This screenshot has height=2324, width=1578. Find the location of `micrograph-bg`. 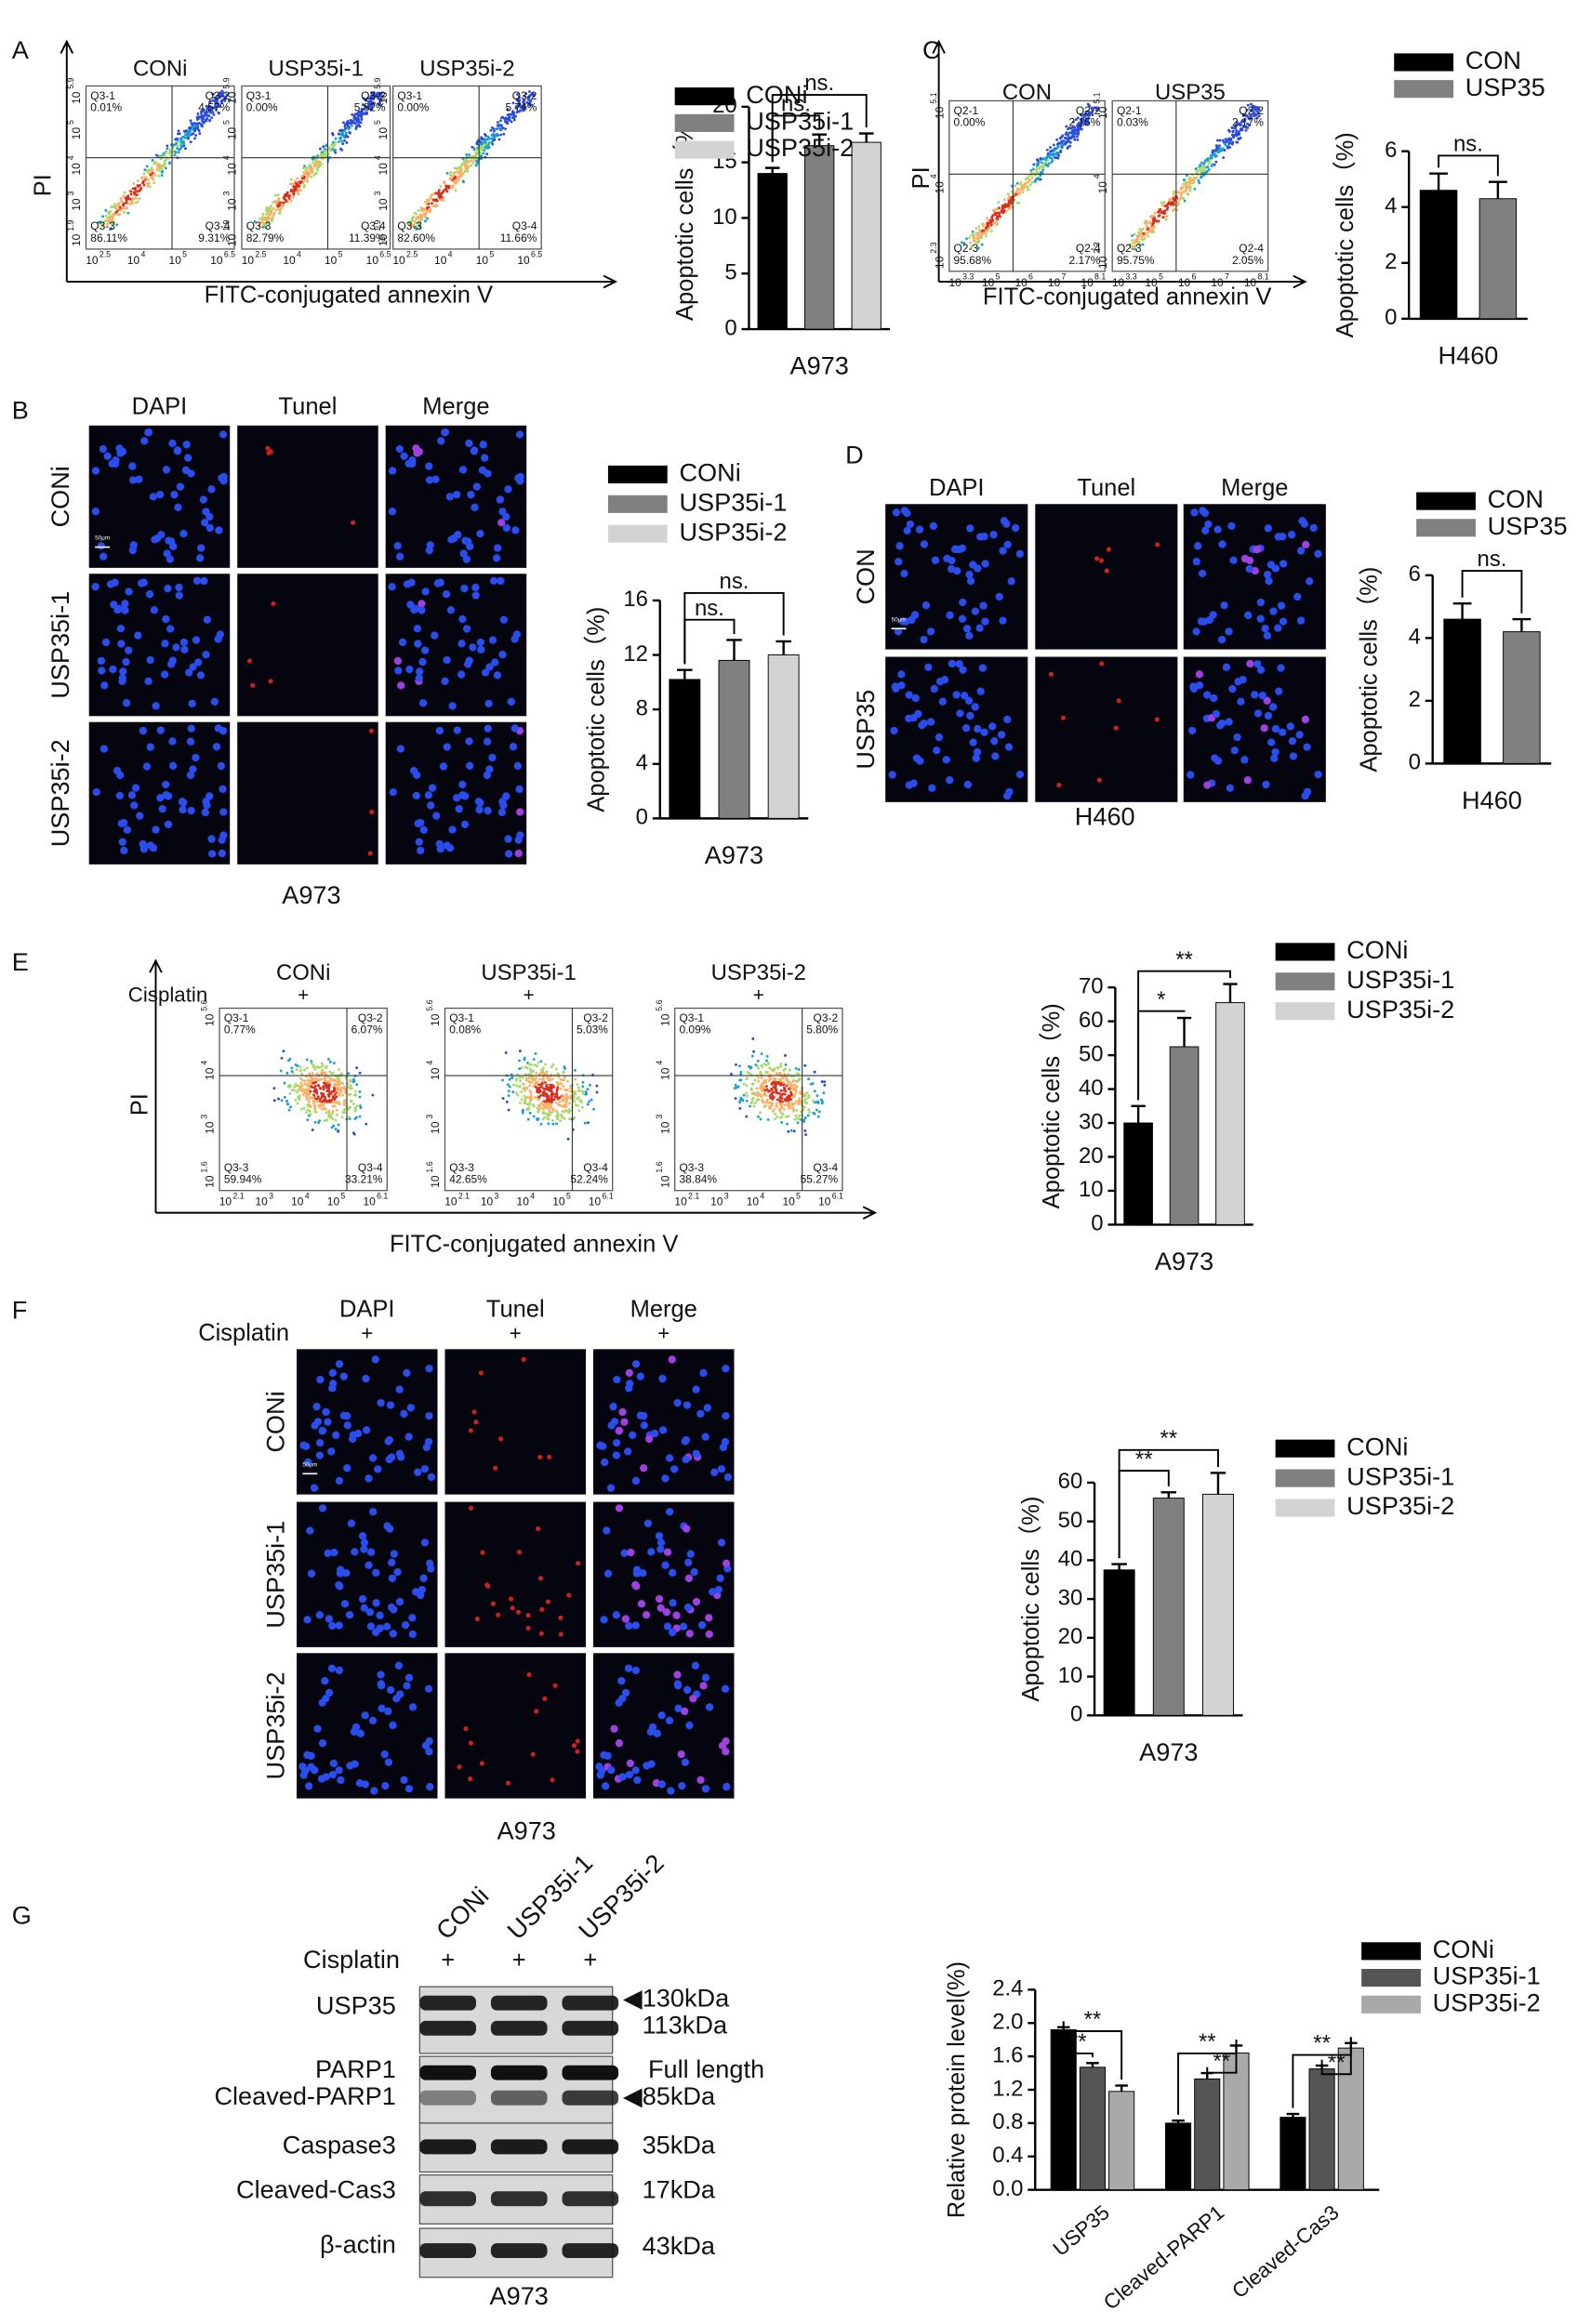

micrograph-bg is located at coordinates (159, 793).